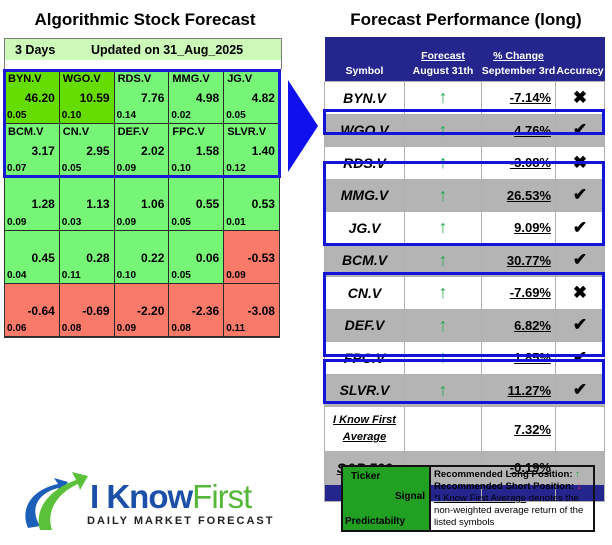 This screenshot has height=545, width=612. I want to click on cell-signal: -2.20, so click(151, 310).